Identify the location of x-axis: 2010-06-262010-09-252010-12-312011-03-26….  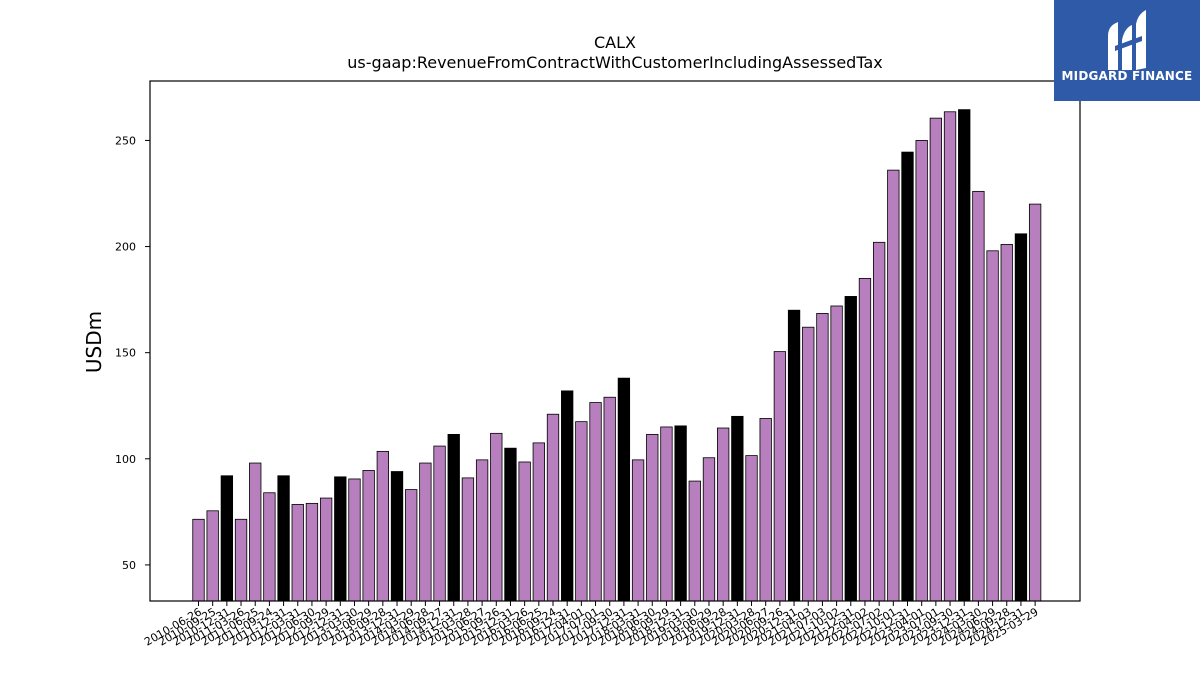
(591, 625).